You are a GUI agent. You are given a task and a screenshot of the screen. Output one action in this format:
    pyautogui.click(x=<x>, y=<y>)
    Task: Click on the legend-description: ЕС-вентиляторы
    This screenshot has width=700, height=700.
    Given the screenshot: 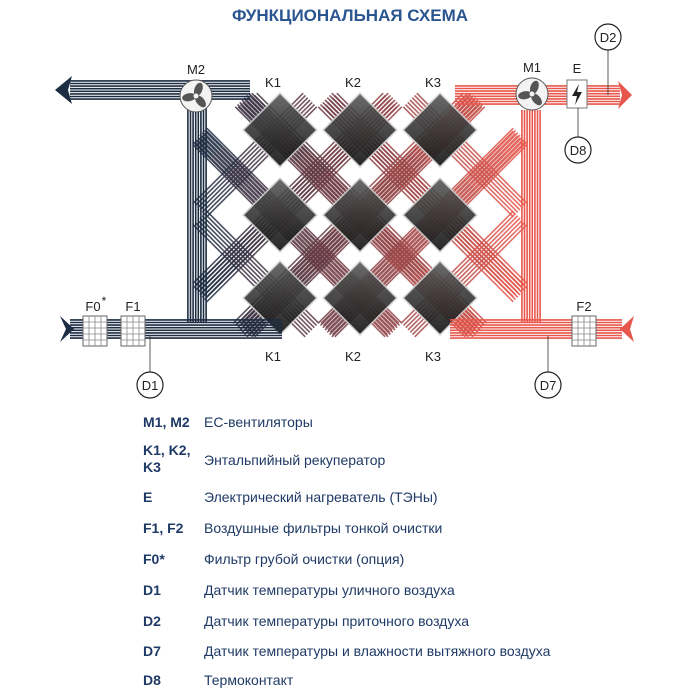 What is the action you would take?
    pyautogui.click(x=258, y=422)
    